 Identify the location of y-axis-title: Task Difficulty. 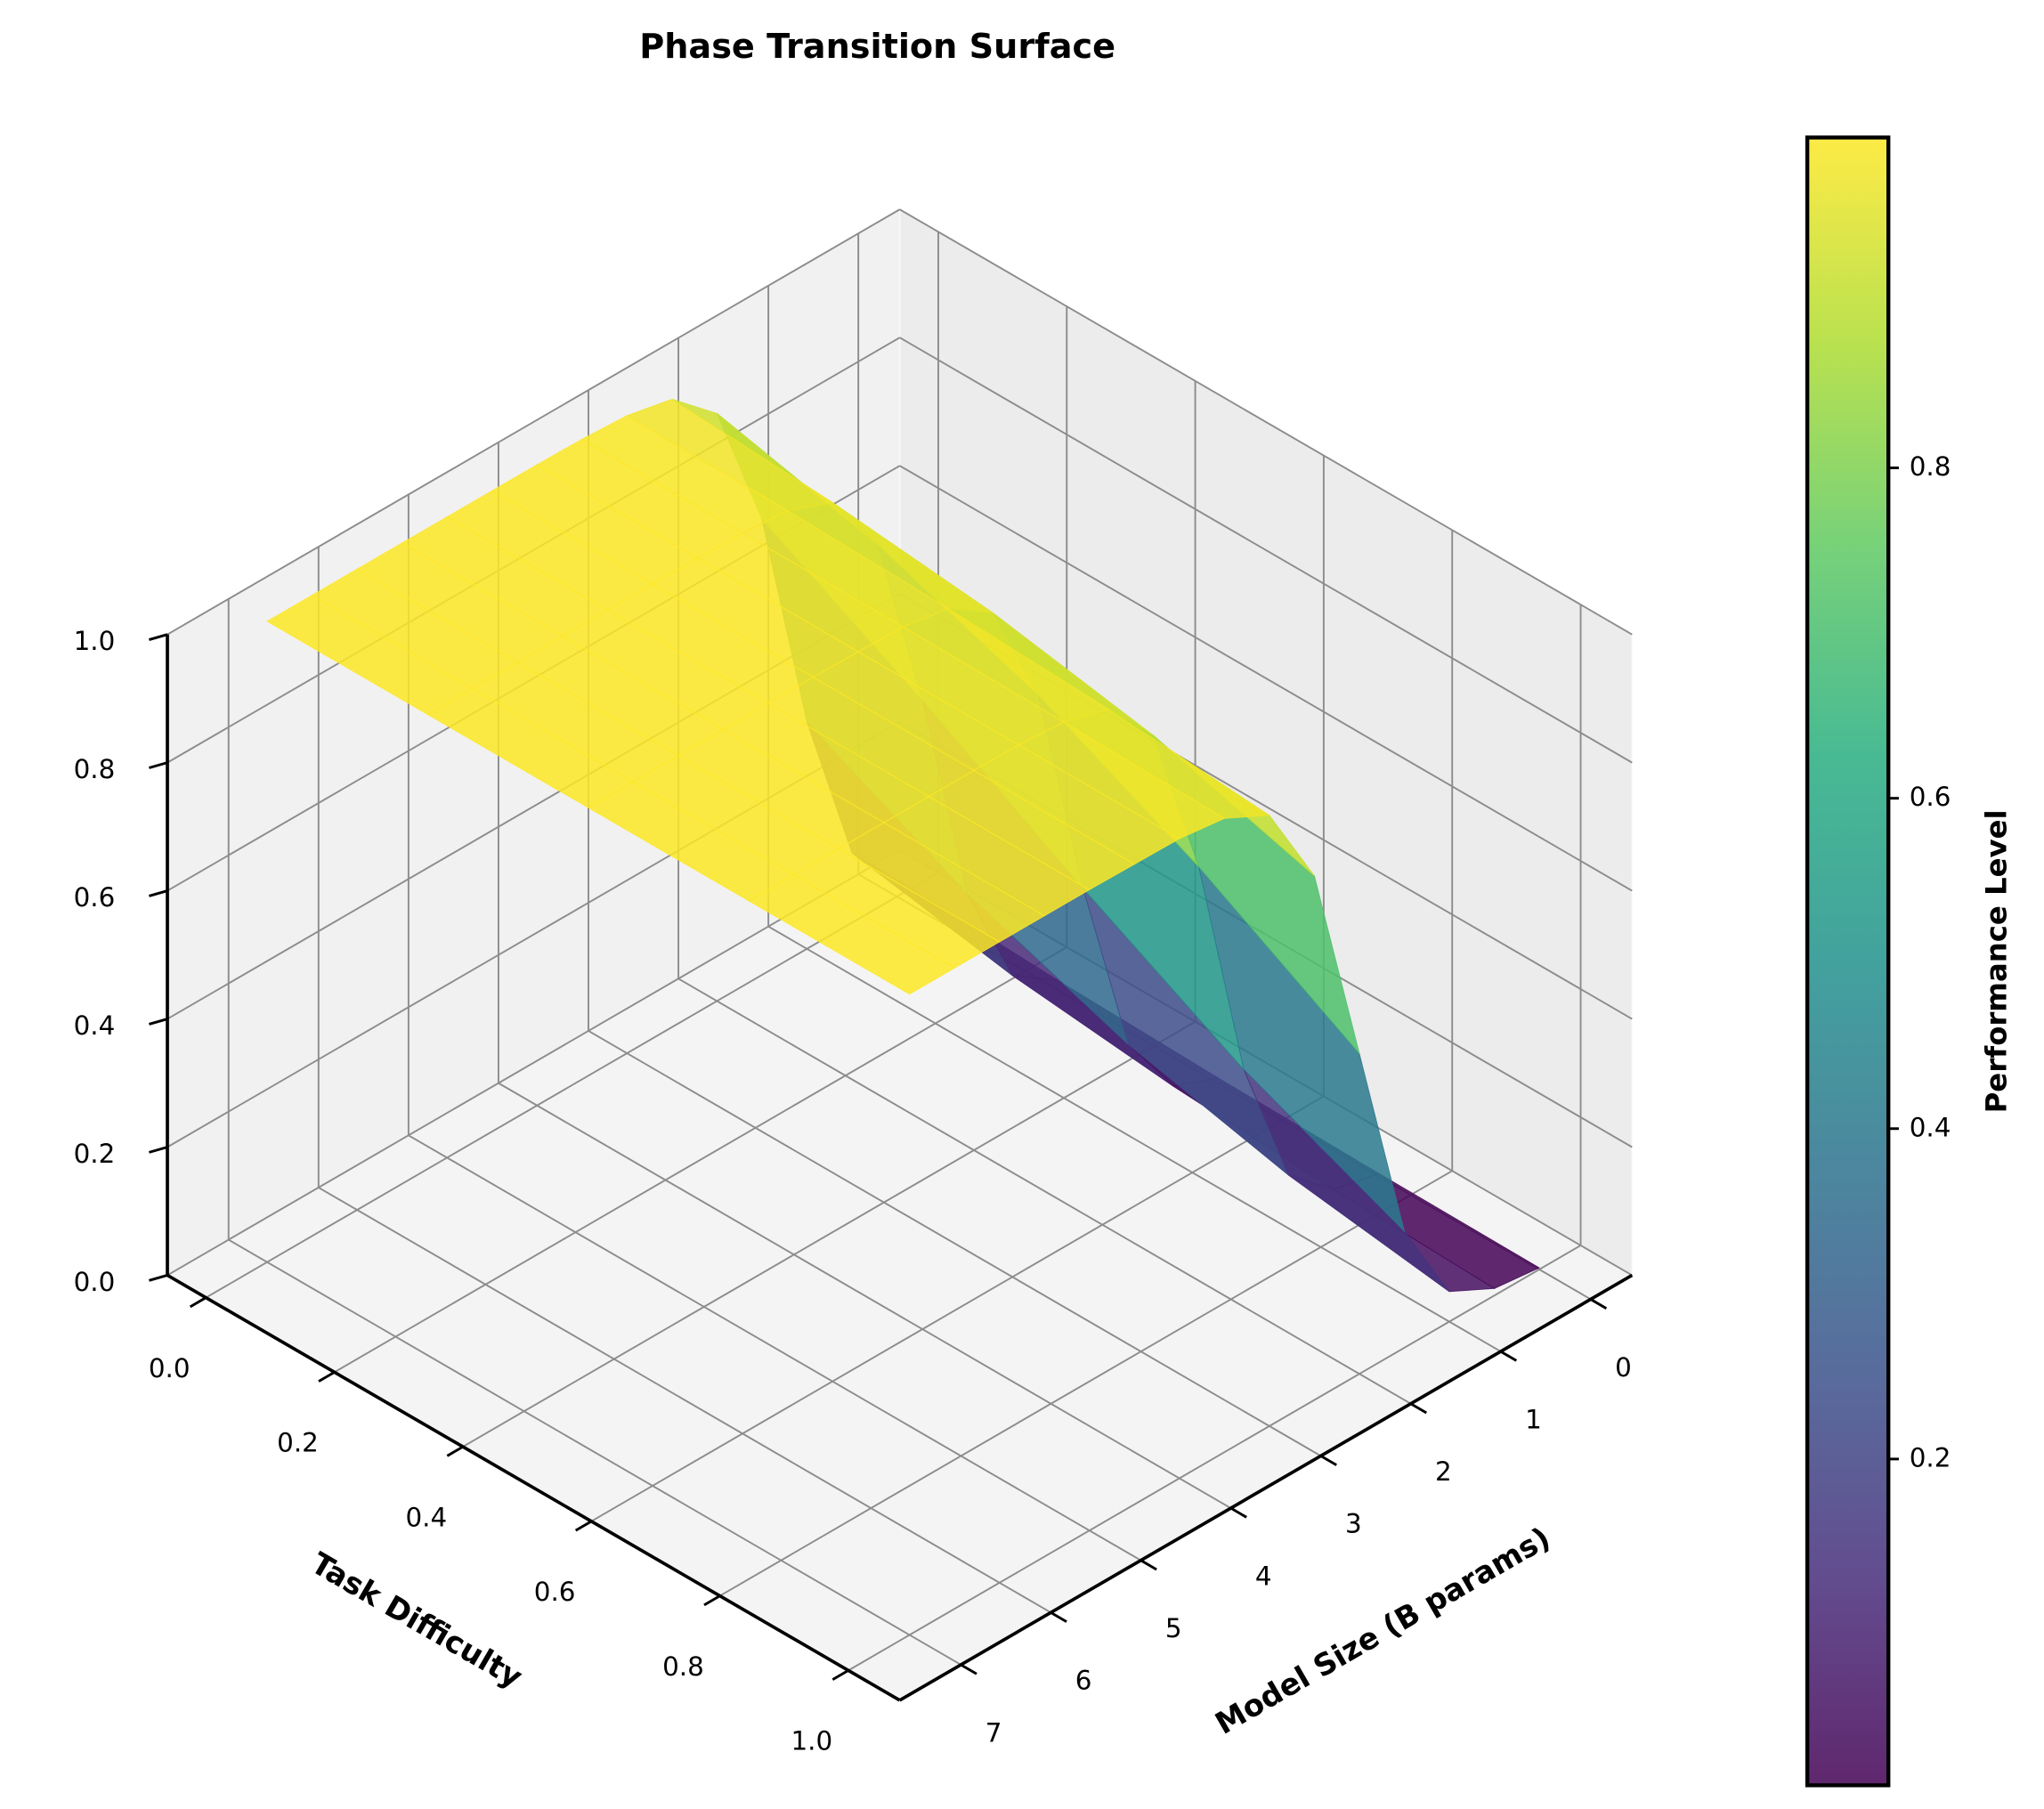
(417, 1620).